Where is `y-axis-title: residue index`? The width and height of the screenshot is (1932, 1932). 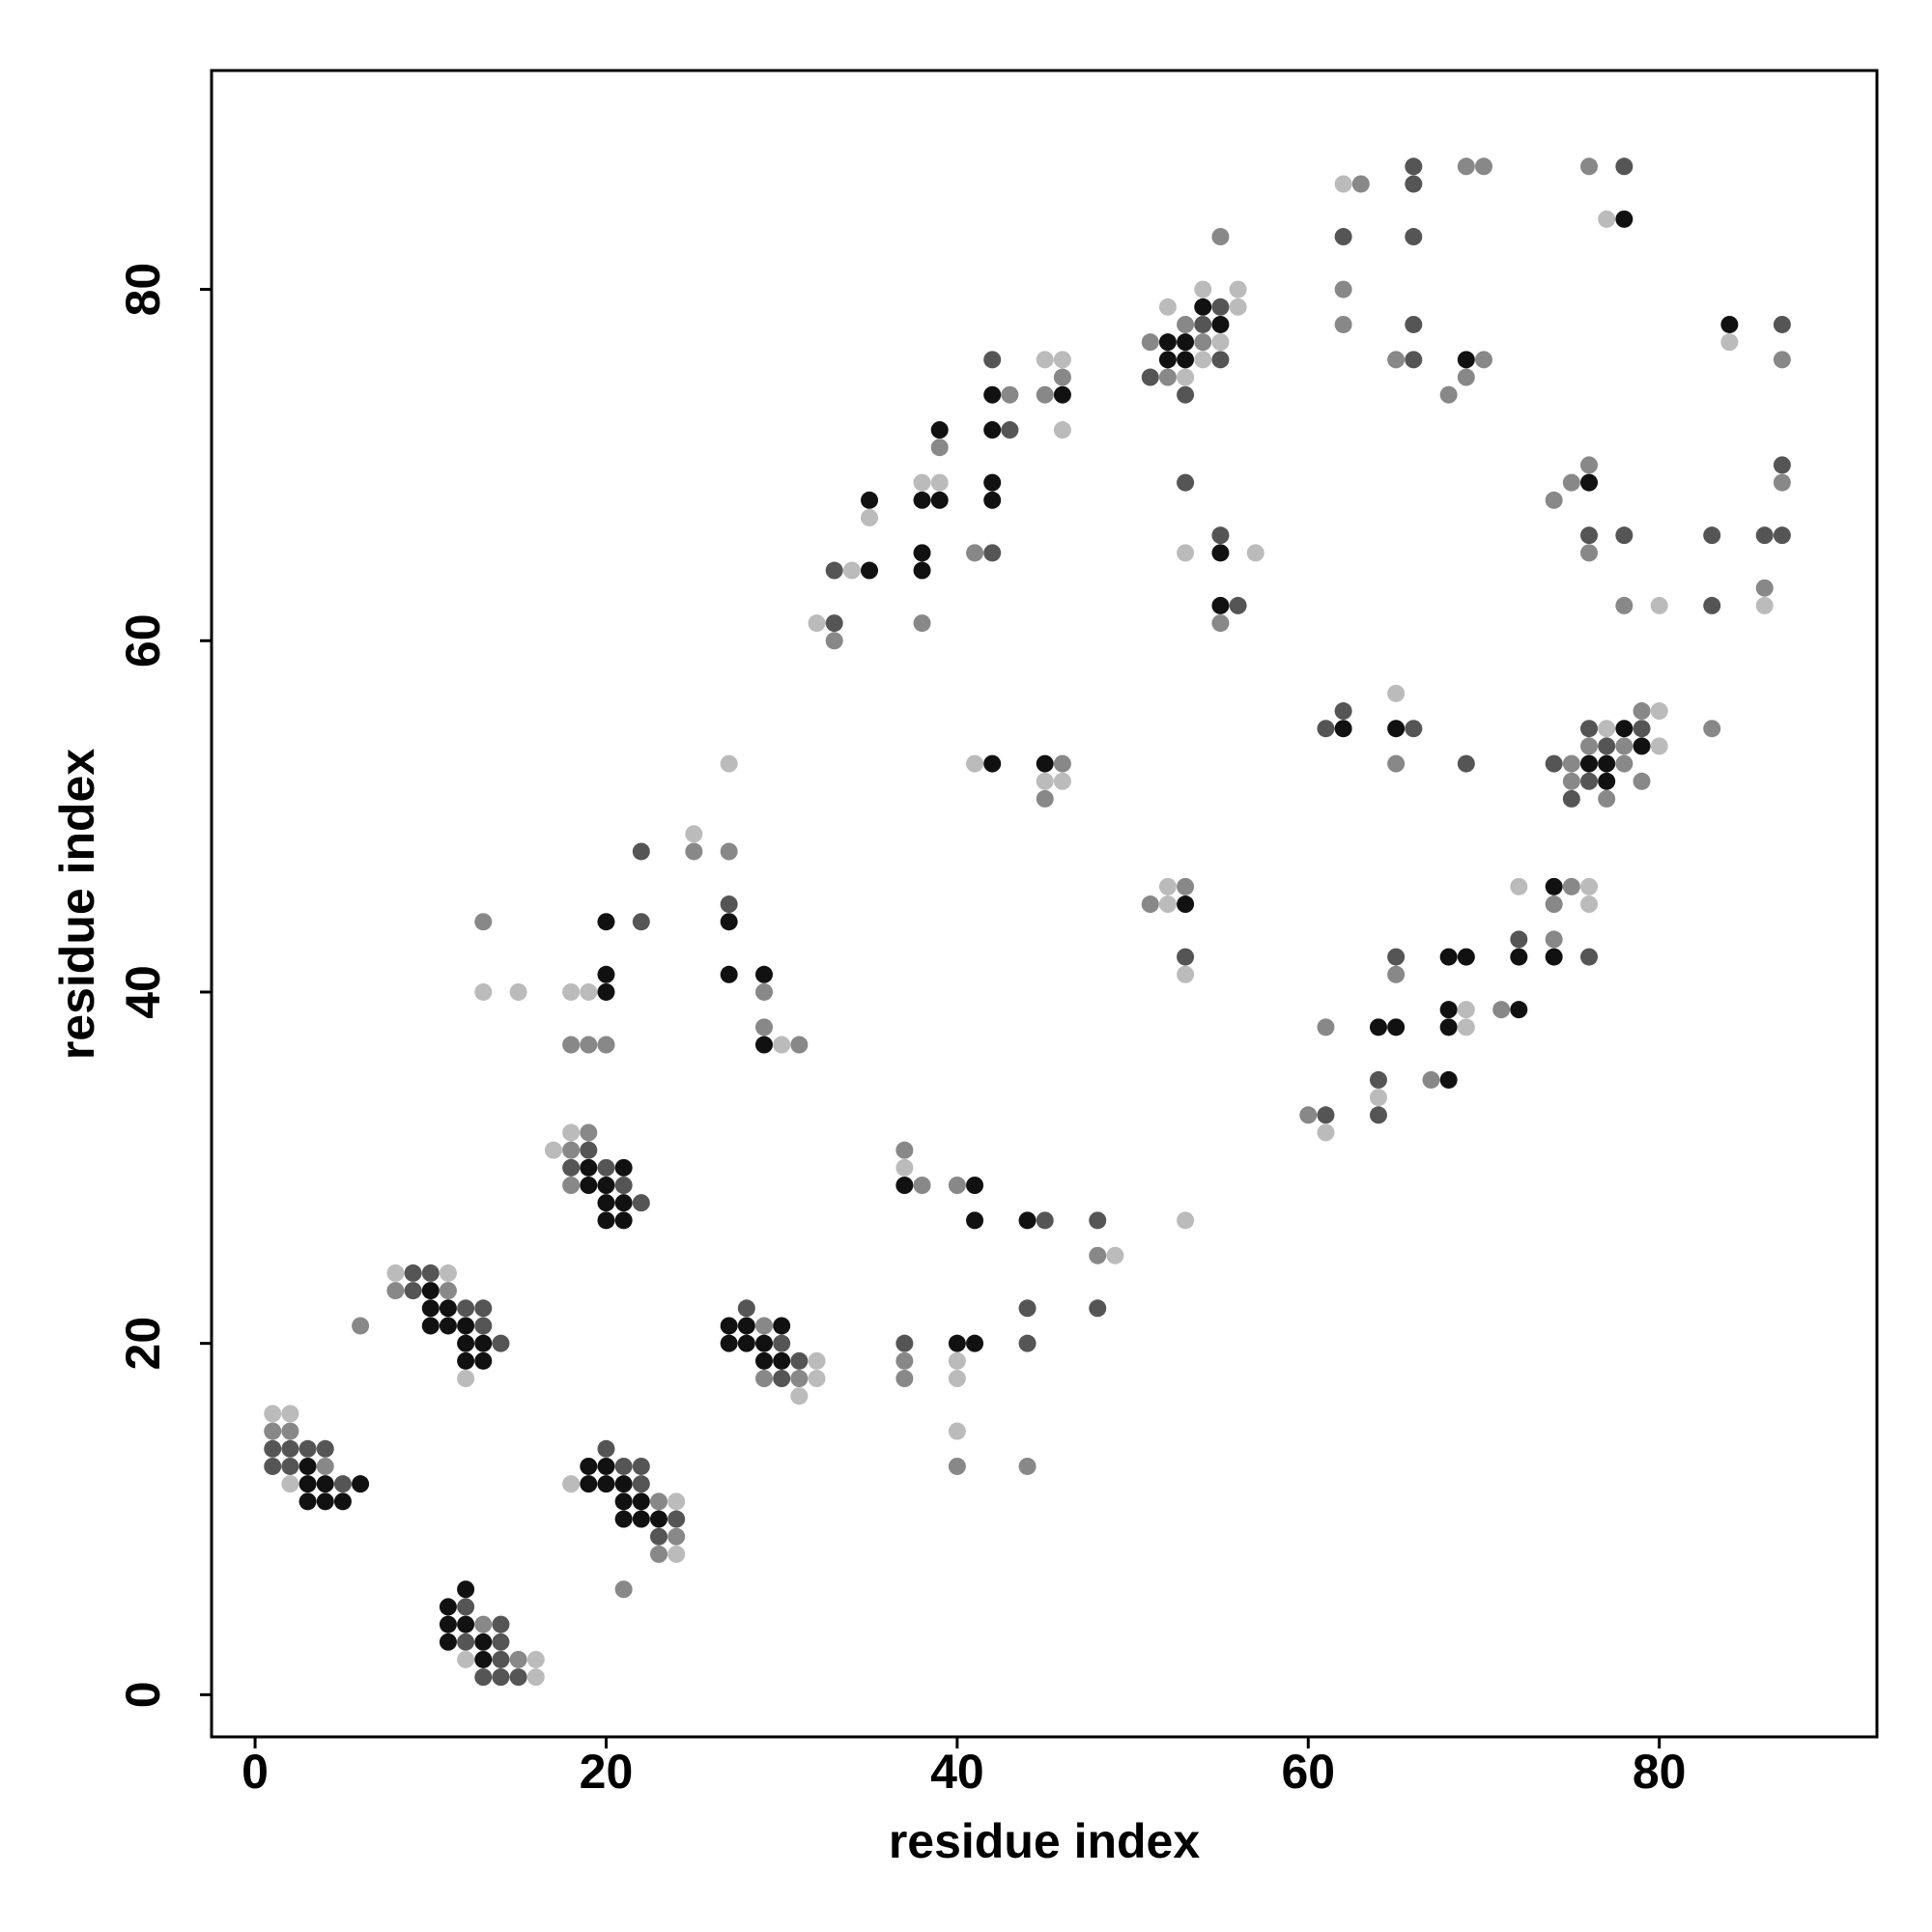 y-axis-title: residue index is located at coordinates (77, 905).